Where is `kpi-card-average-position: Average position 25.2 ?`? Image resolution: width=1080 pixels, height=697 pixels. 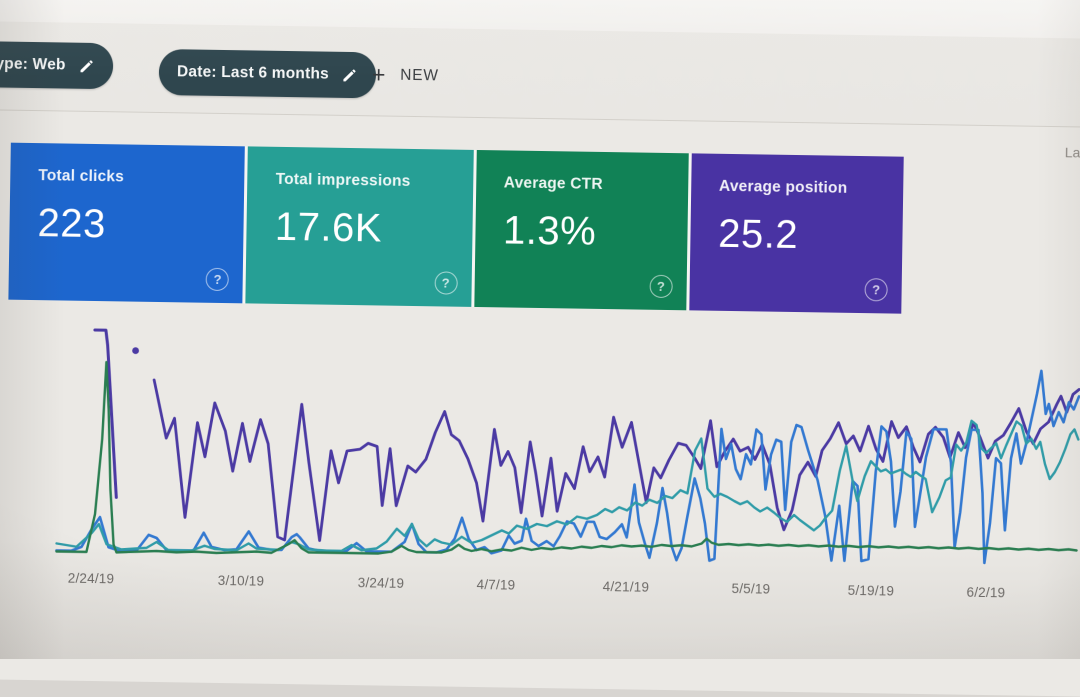 kpi-card-average-position: Average position 25.2 ? is located at coordinates (796, 233).